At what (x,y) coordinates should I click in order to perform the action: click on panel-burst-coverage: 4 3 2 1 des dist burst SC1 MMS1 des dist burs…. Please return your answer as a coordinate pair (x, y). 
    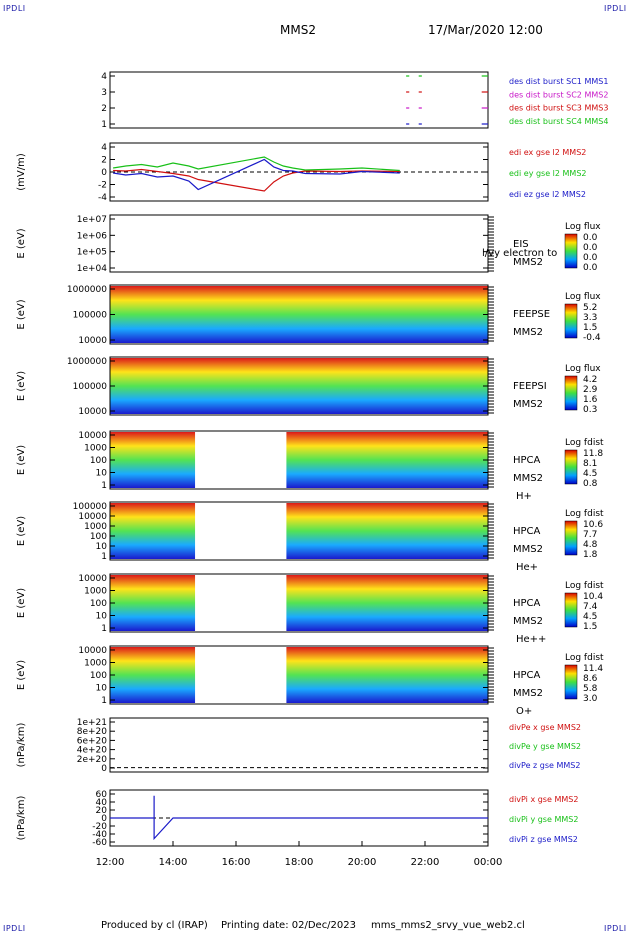
    Looking at the image, I should click on (354, 100).